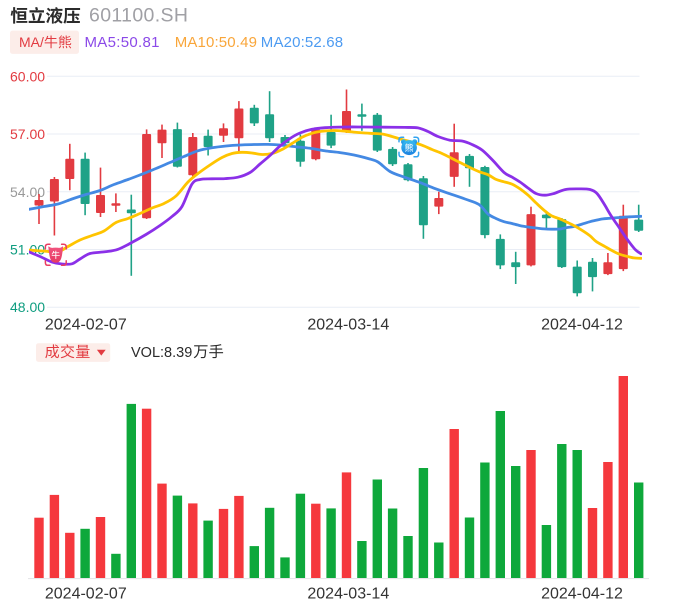  What do you see at coordinates (27, 192) in the screenshot?
I see `svg-text: 54.00` at bounding box center [27, 192].